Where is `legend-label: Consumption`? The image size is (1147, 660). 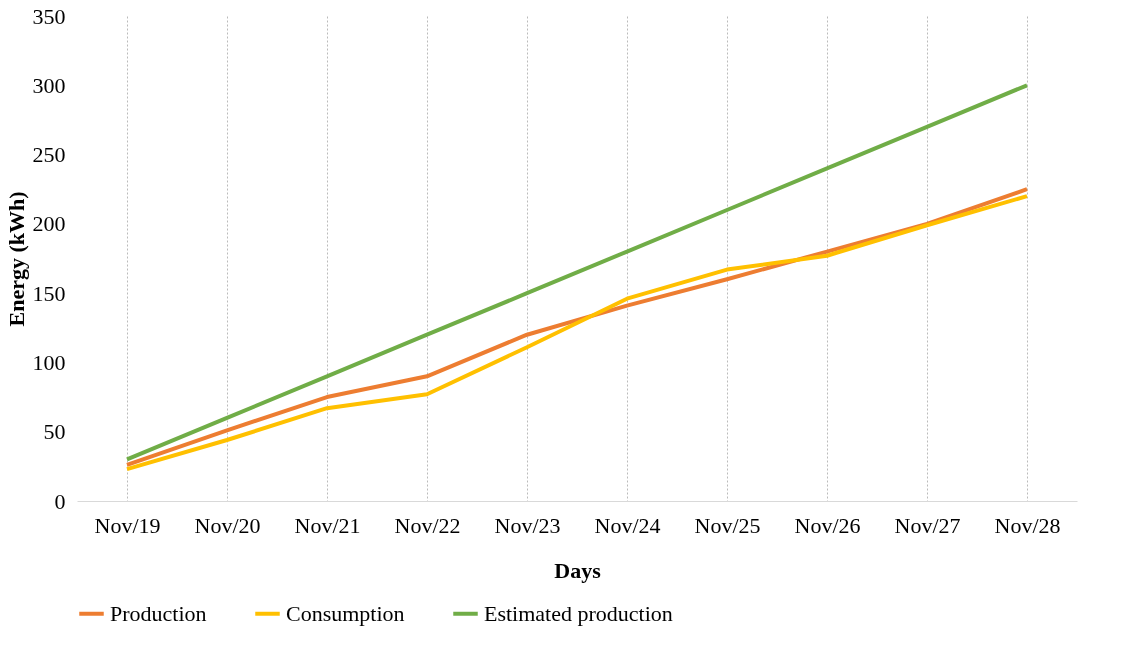 legend-label: Consumption is located at coordinates (345, 613).